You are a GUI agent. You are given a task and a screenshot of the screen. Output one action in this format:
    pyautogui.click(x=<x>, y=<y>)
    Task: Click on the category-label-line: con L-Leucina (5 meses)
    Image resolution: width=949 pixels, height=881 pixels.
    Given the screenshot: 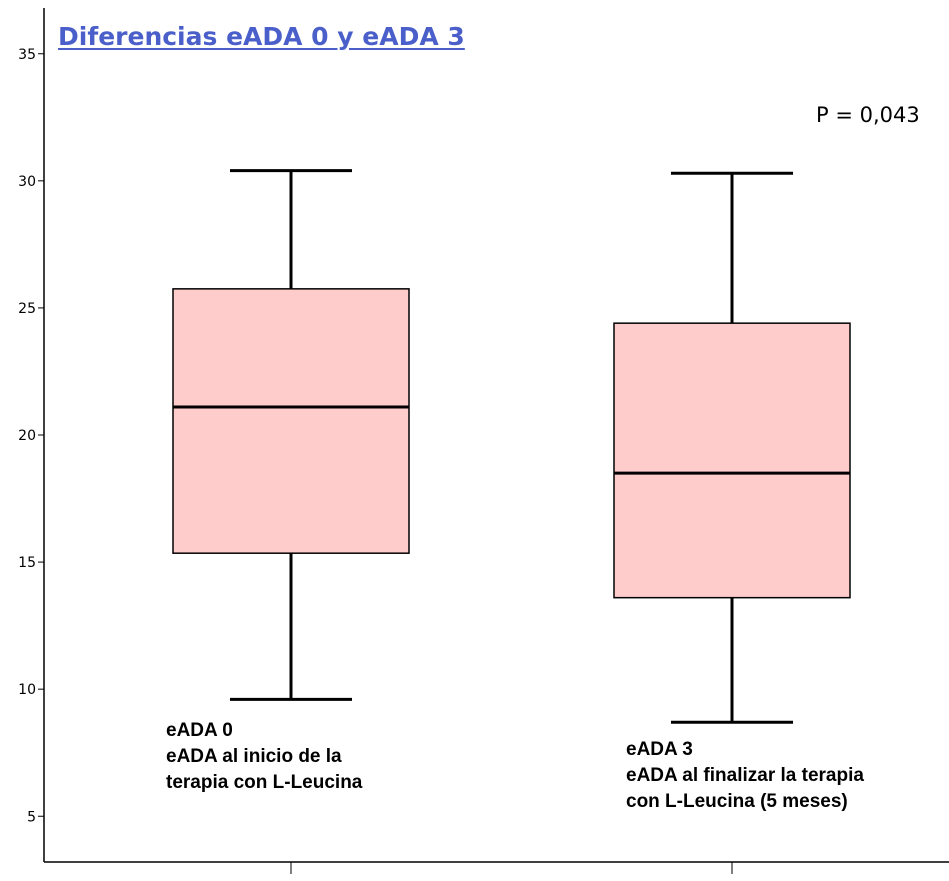 What is the action you would take?
    pyautogui.click(x=737, y=801)
    